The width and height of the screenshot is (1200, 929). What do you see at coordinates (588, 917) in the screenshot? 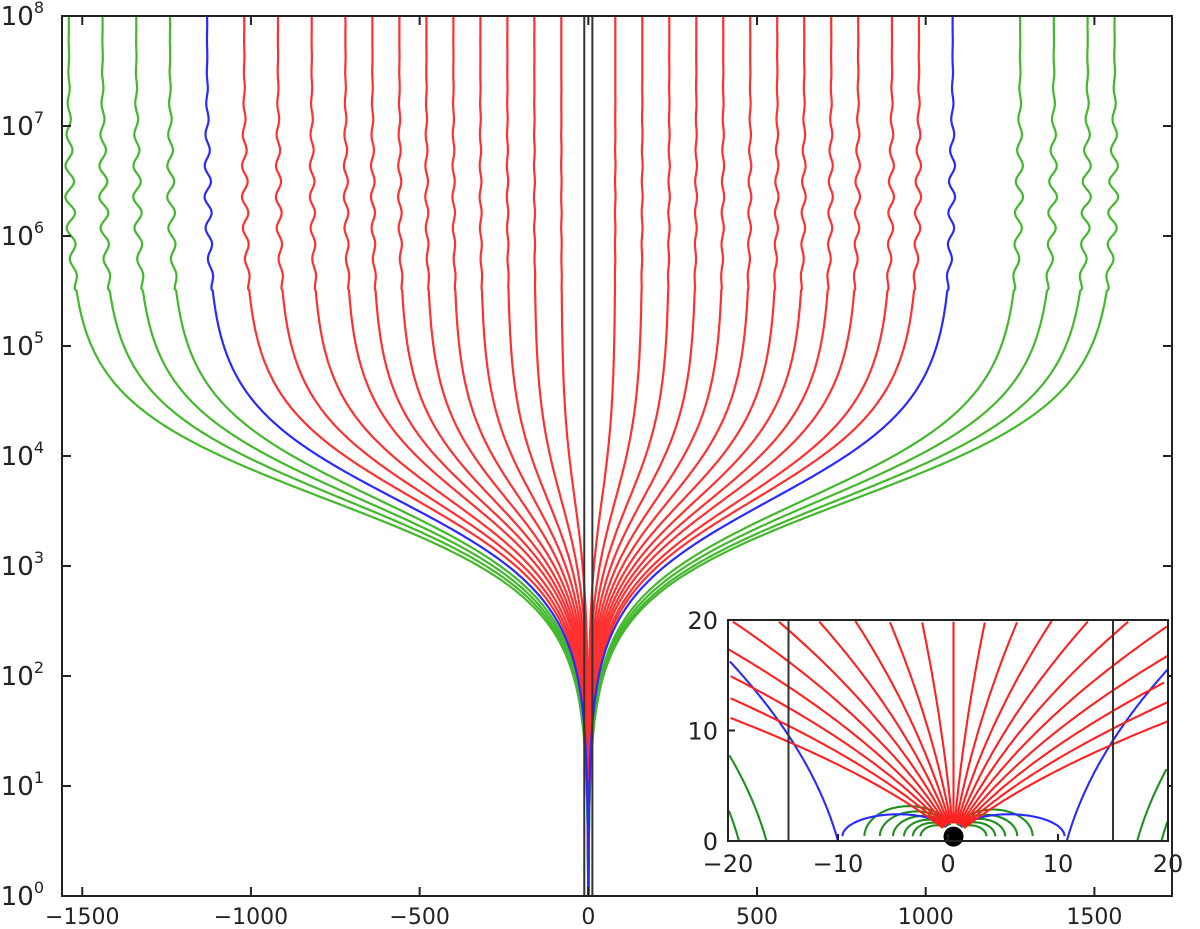
I see `main-x-tick-label: 0` at bounding box center [588, 917].